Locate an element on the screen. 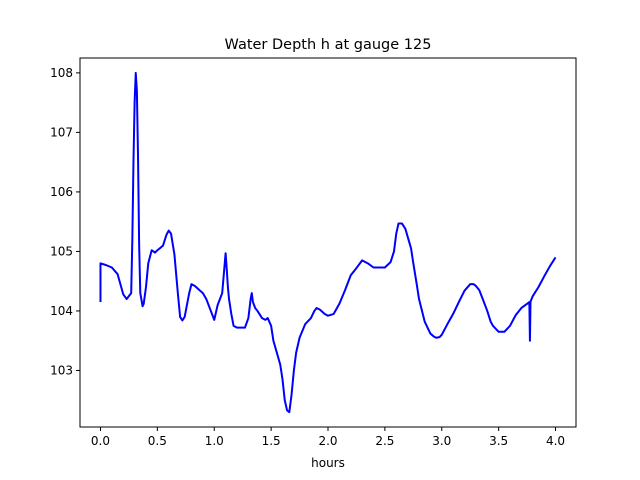 This screenshot has height=480, width=640. x-tick-label: 3.0 is located at coordinates (441, 441).